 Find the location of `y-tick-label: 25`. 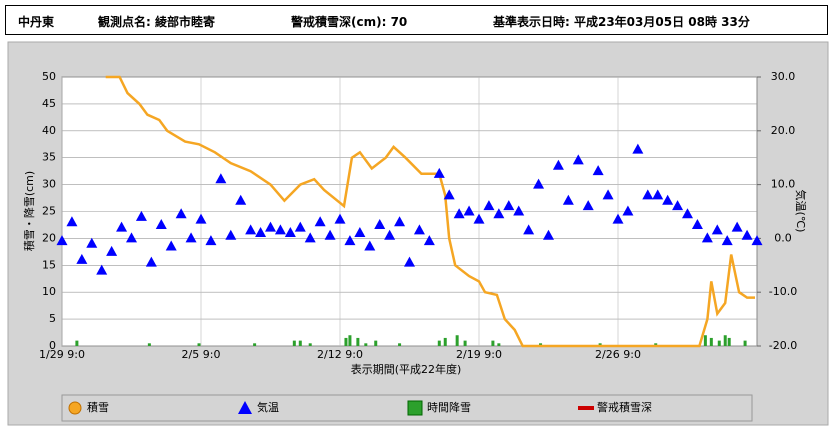

y-tick-label: 25 is located at coordinates (49, 211).